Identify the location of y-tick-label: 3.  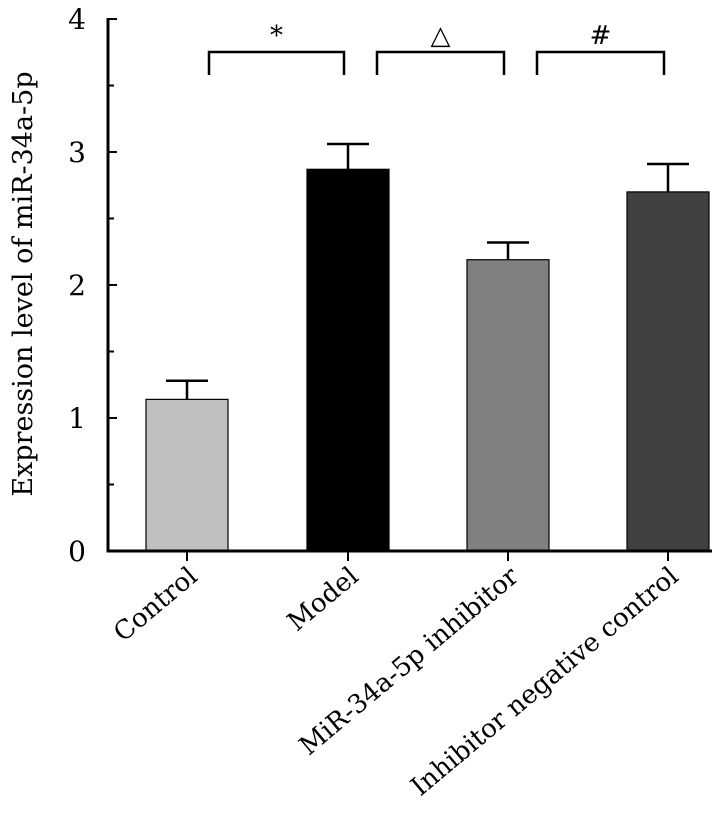
(77, 152).